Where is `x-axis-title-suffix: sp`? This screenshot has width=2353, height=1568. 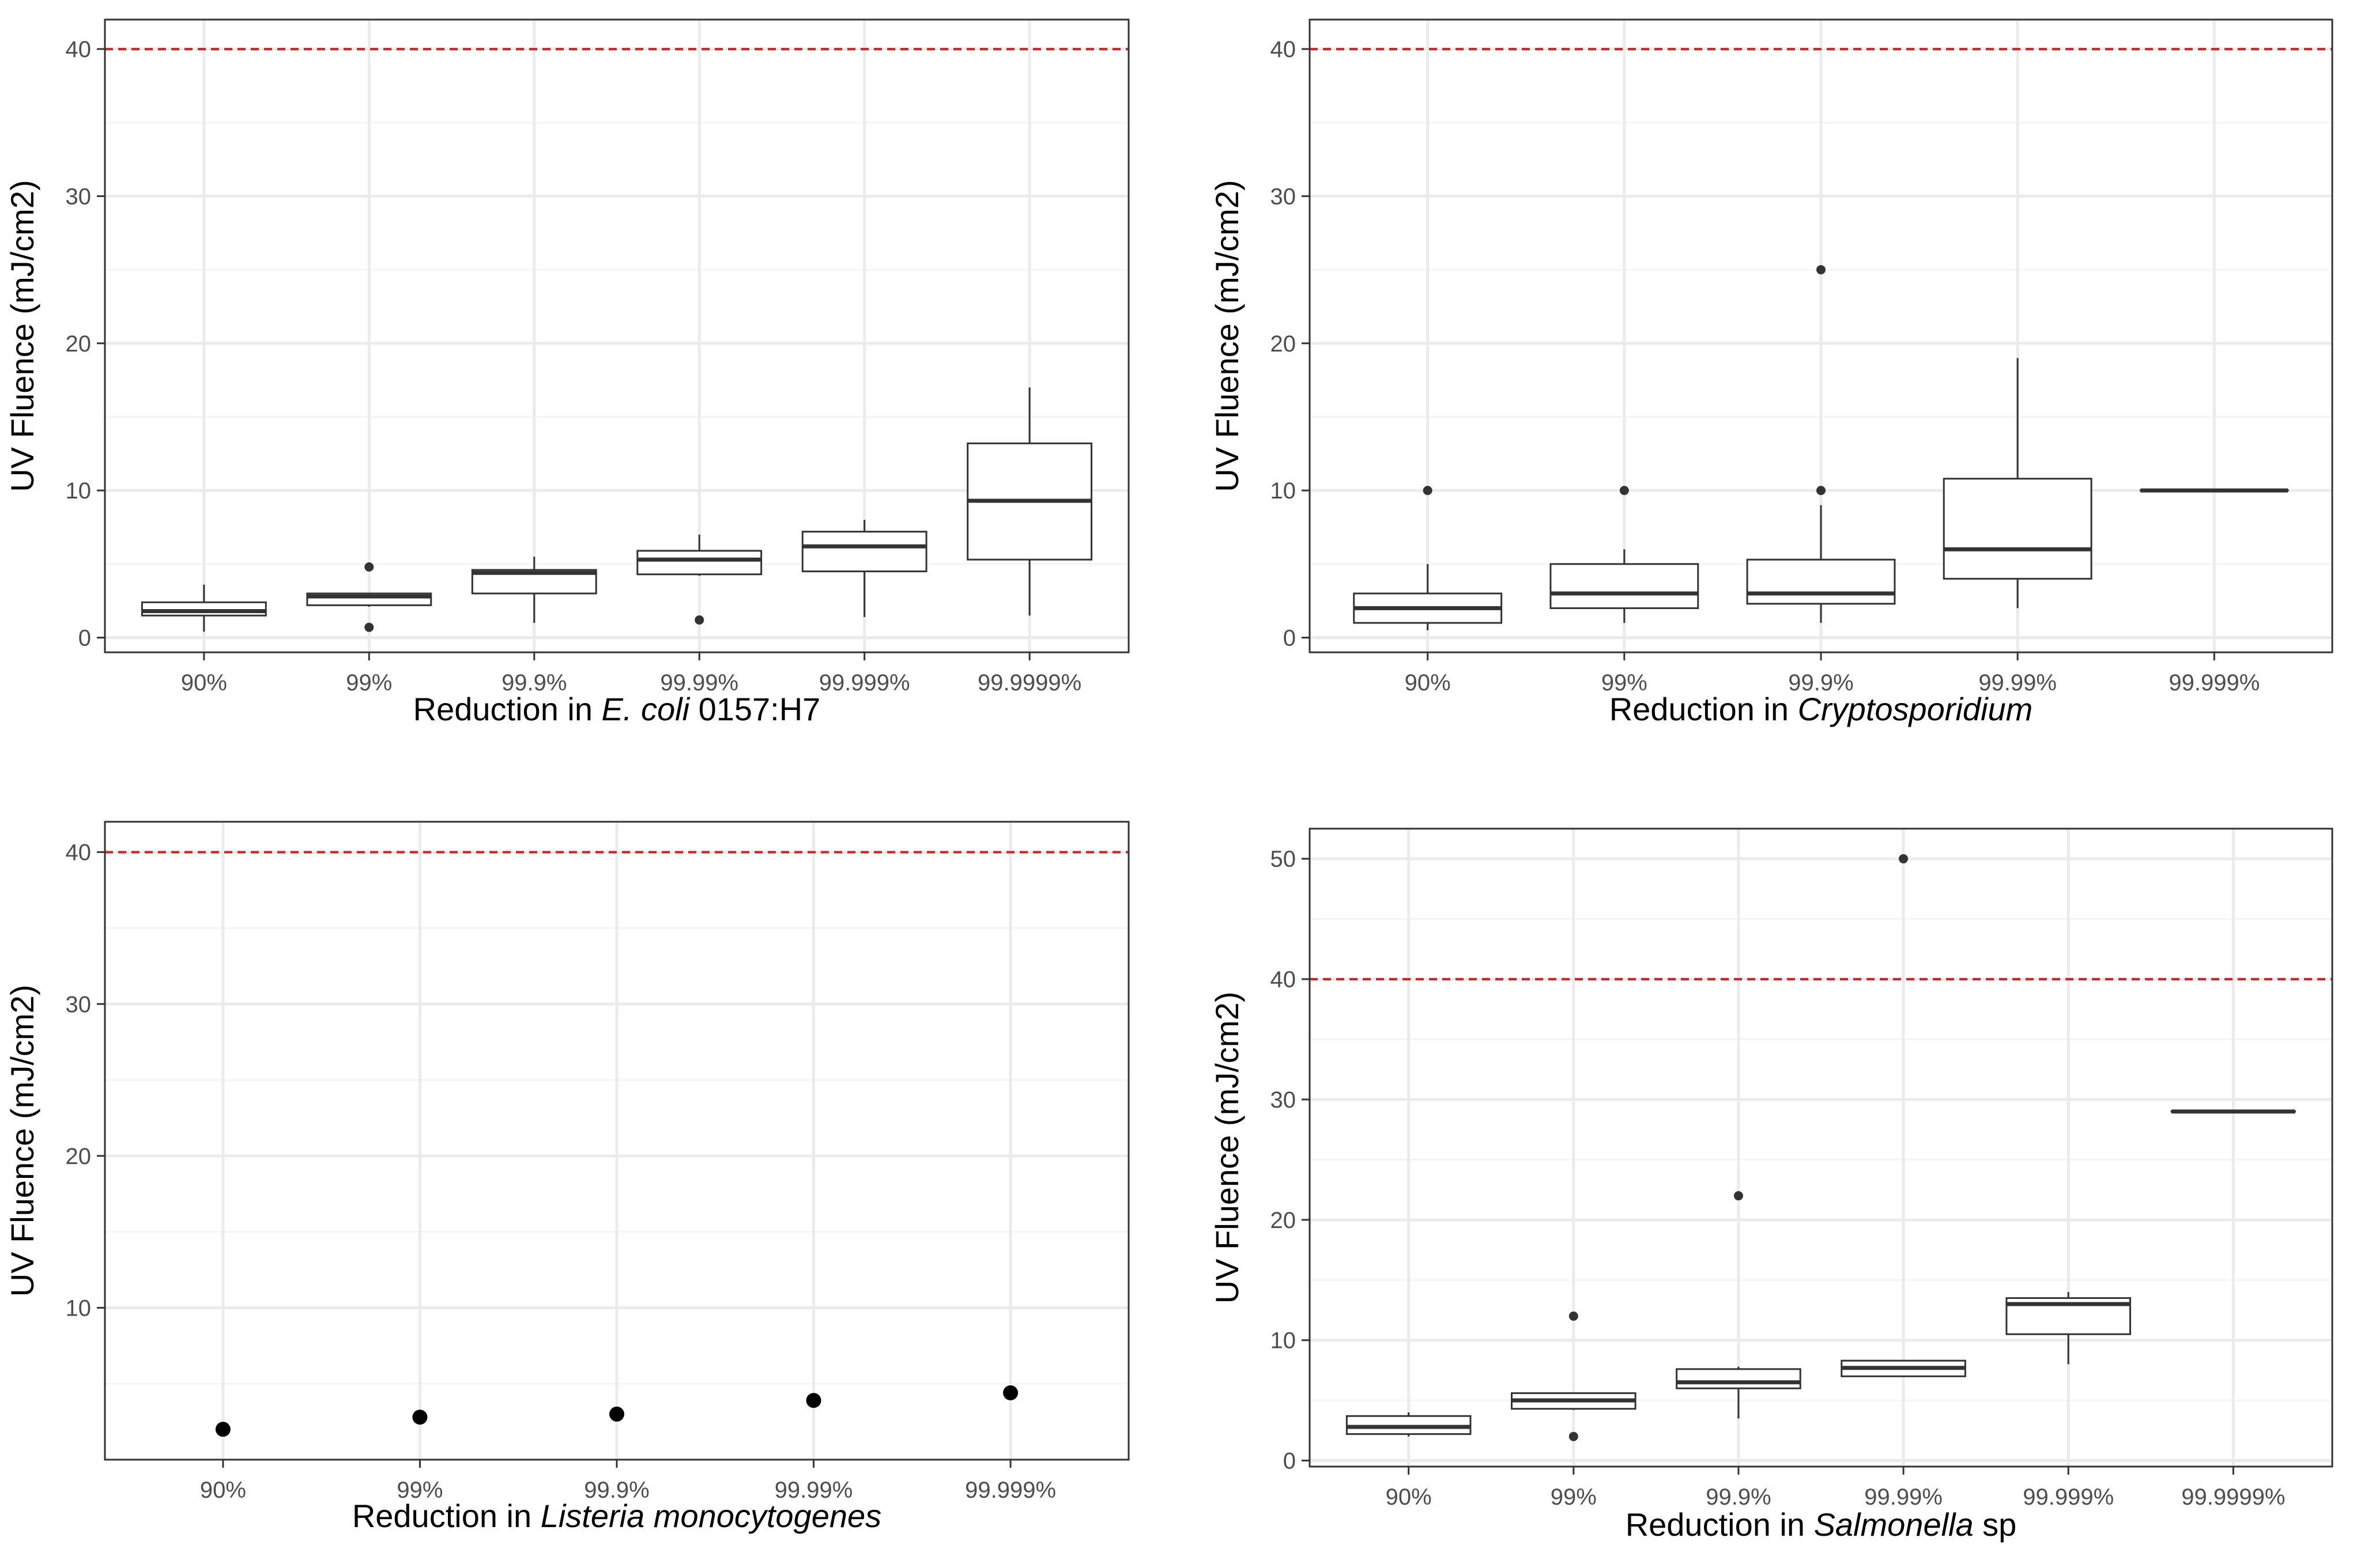
x-axis-title-suffix: sp is located at coordinates (1995, 1524).